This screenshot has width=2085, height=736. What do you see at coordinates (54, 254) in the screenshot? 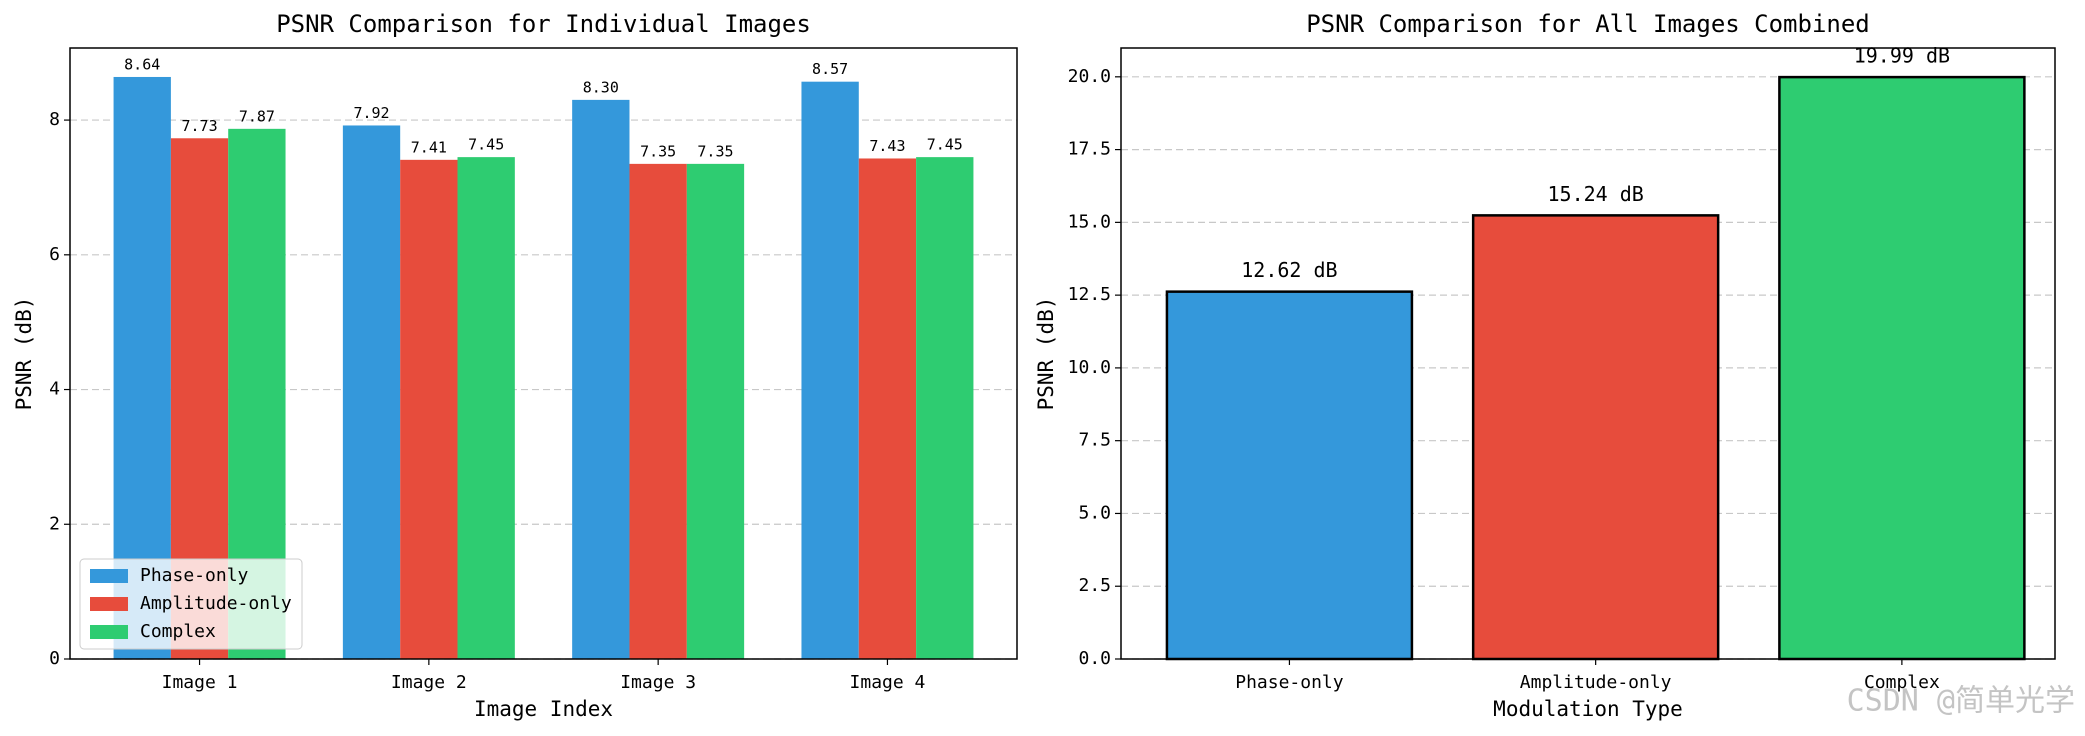
I see `y-tick-label: 6` at bounding box center [54, 254].